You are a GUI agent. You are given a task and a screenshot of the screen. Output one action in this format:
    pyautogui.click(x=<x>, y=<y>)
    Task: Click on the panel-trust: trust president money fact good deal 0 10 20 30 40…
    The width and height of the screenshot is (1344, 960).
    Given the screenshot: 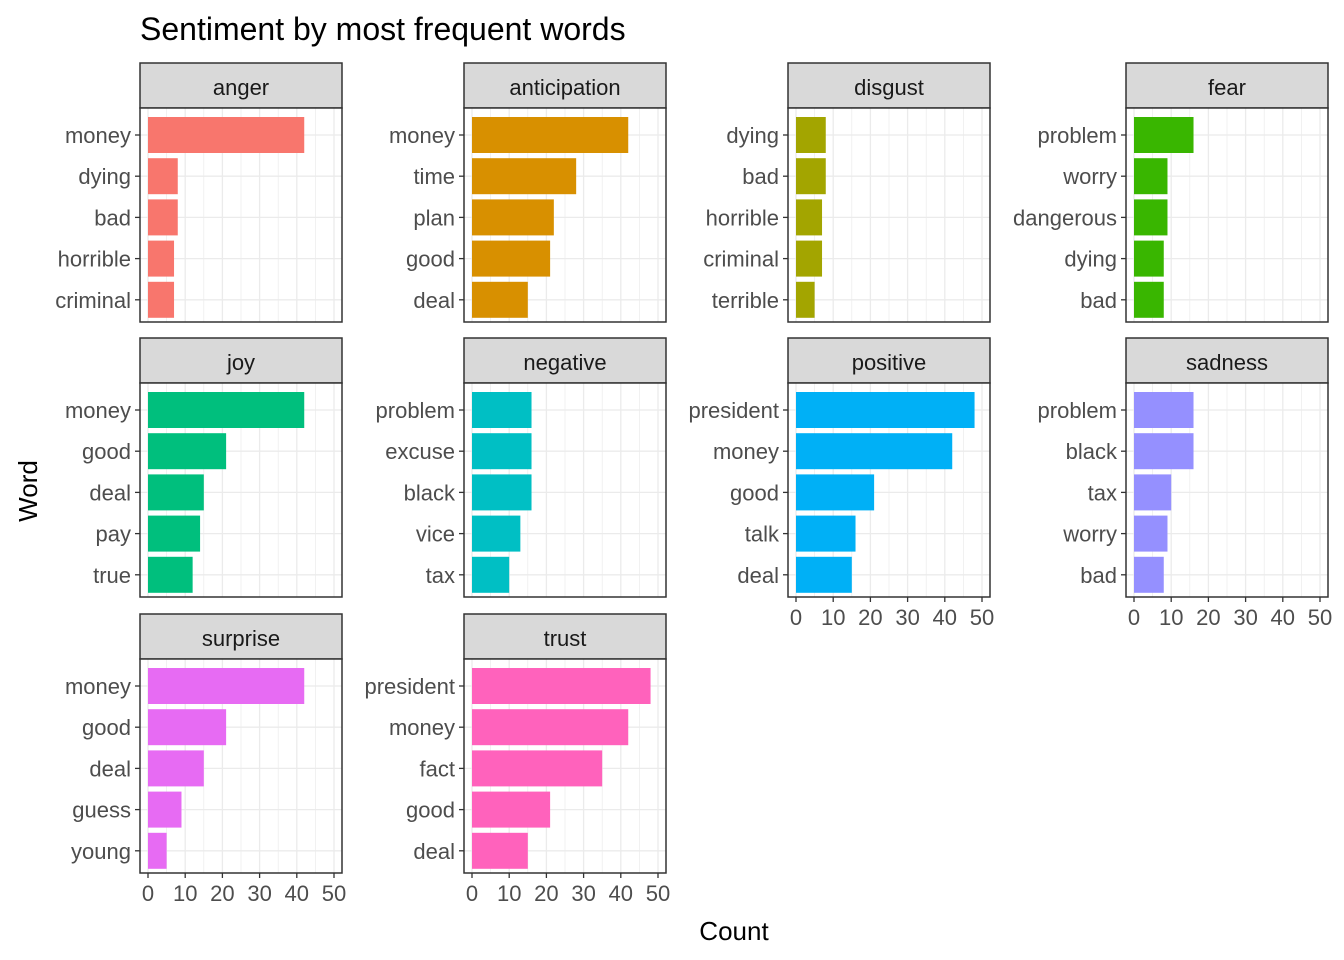 What is the action you would take?
    pyautogui.click(x=517, y=759)
    